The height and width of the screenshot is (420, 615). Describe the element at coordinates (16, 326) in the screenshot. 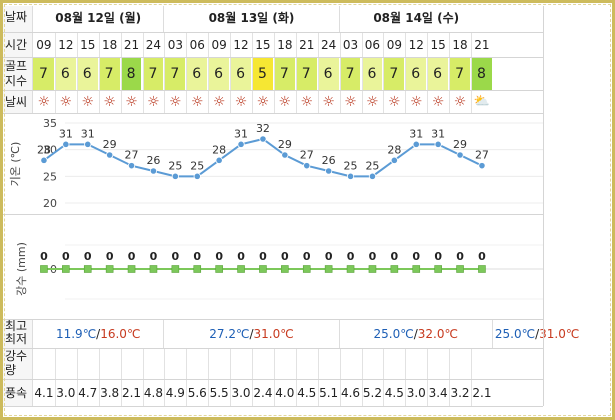

I see `minmax-label-1: 최고` at that location.